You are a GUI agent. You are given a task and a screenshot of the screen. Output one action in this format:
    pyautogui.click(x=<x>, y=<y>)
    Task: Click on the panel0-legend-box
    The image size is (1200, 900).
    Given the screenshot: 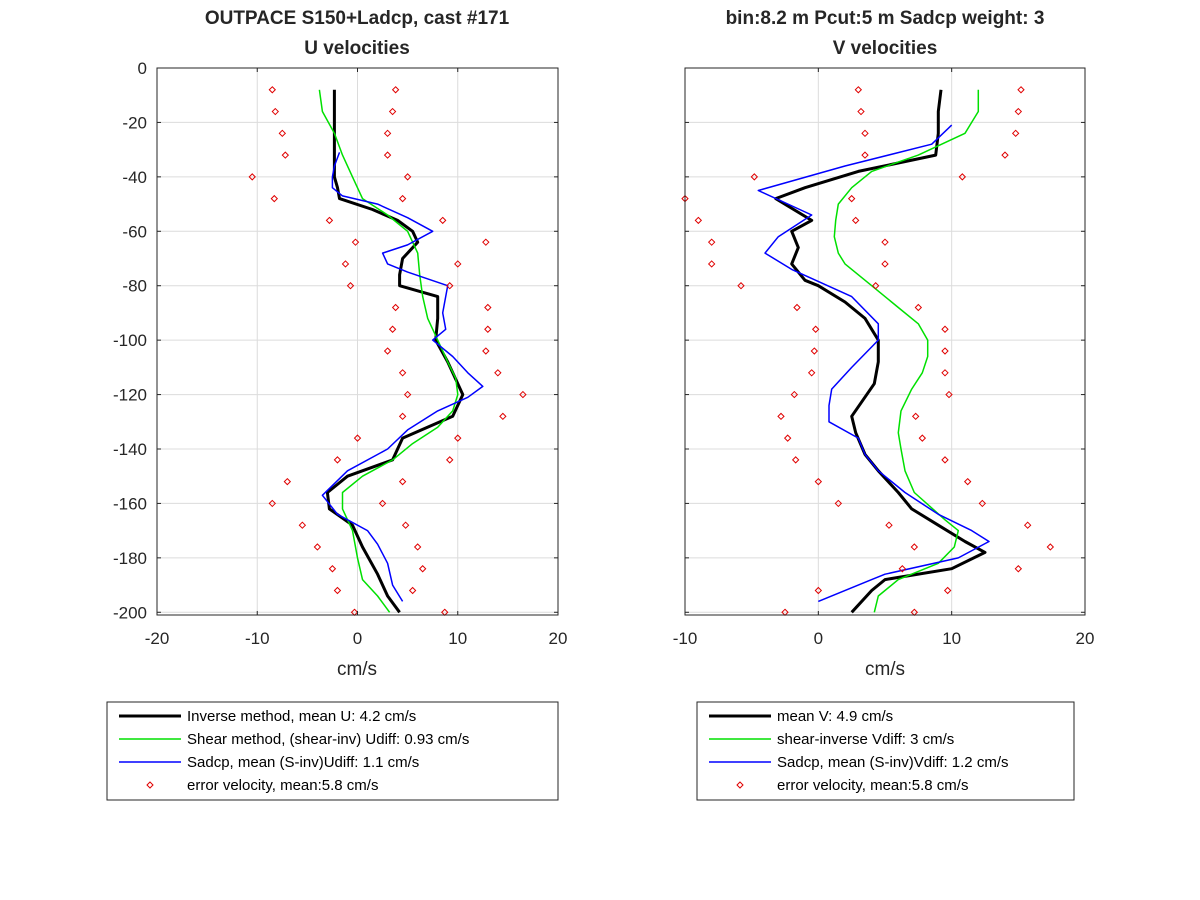 What is the action you would take?
    pyautogui.click(x=332, y=751)
    